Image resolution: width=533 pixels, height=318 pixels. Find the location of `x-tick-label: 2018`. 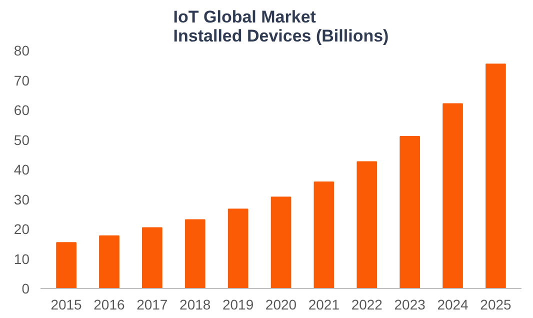

x-tick-label: 2018 is located at coordinates (195, 304).